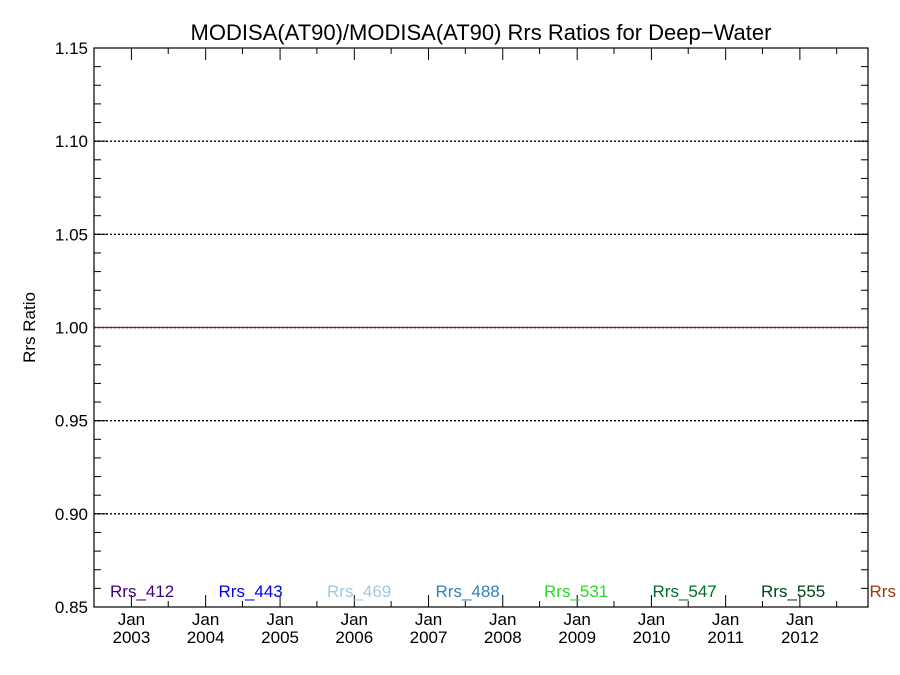  I want to click on x-tick-year-label: 2009, so click(577, 637).